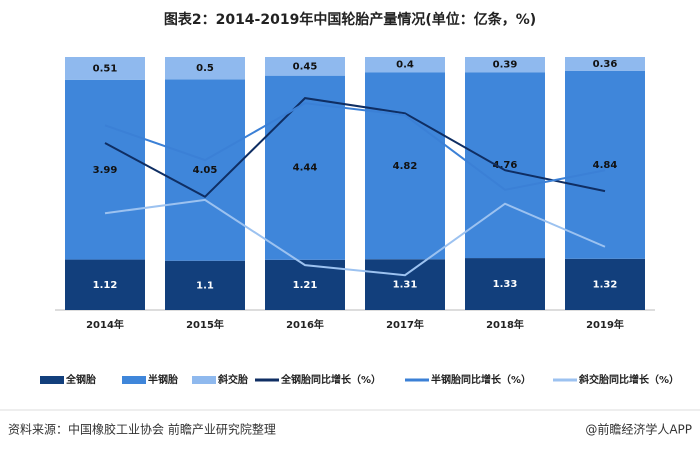 This screenshot has width=700, height=450. What do you see at coordinates (305, 324) in the screenshot?
I see `x-tick-label: 2016年` at bounding box center [305, 324].